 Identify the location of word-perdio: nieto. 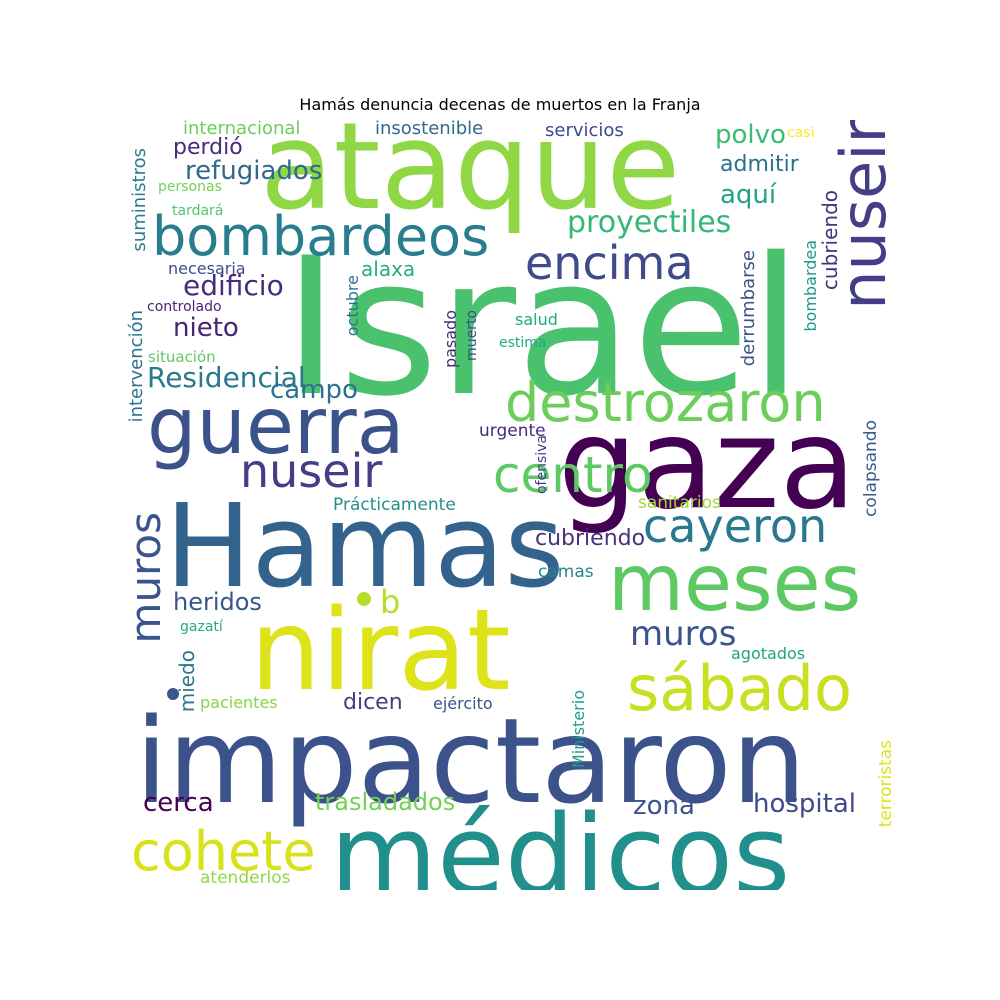
(206, 328).